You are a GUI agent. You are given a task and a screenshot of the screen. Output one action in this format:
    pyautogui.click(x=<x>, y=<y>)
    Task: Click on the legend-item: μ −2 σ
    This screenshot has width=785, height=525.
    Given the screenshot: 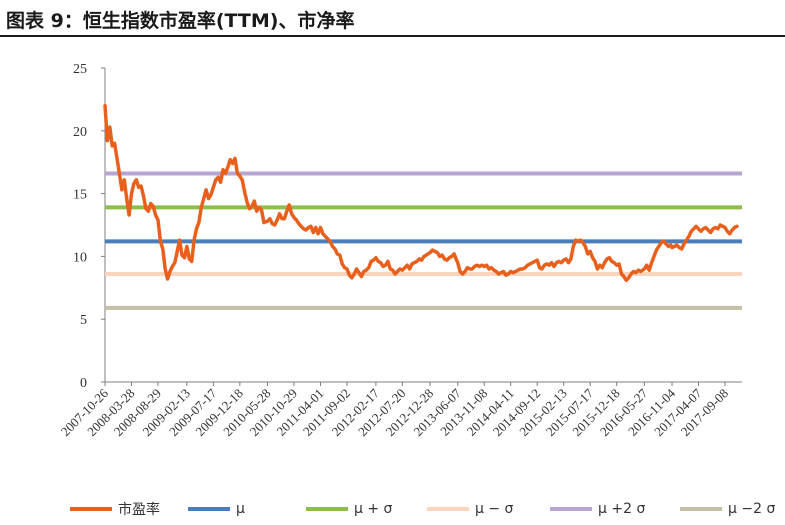 What is the action you would take?
    pyautogui.click(x=727, y=509)
    